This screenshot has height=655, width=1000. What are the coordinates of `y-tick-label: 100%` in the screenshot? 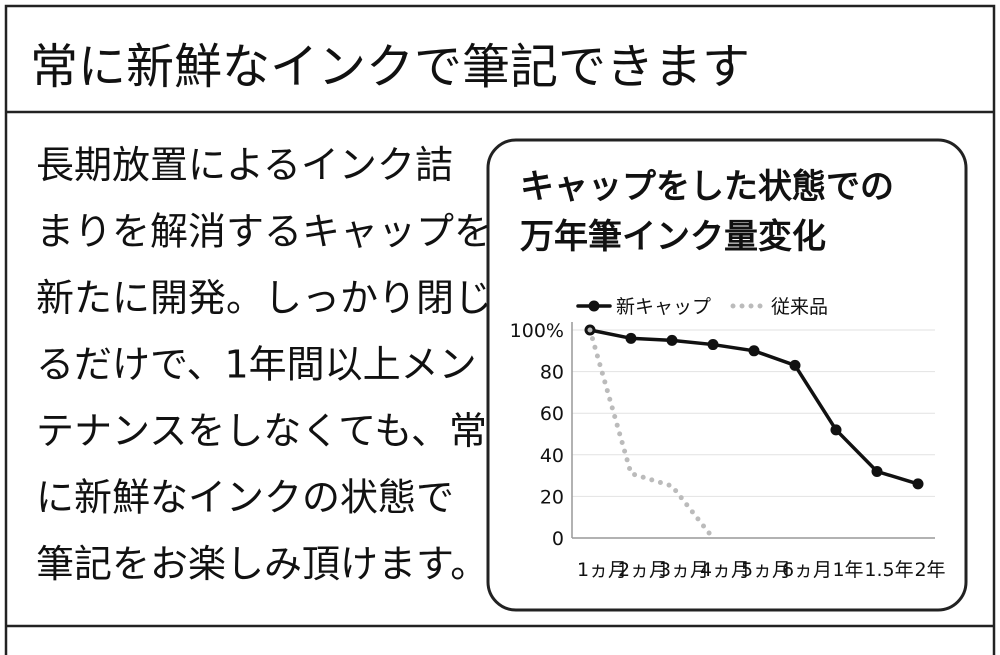 It's located at (537, 331).